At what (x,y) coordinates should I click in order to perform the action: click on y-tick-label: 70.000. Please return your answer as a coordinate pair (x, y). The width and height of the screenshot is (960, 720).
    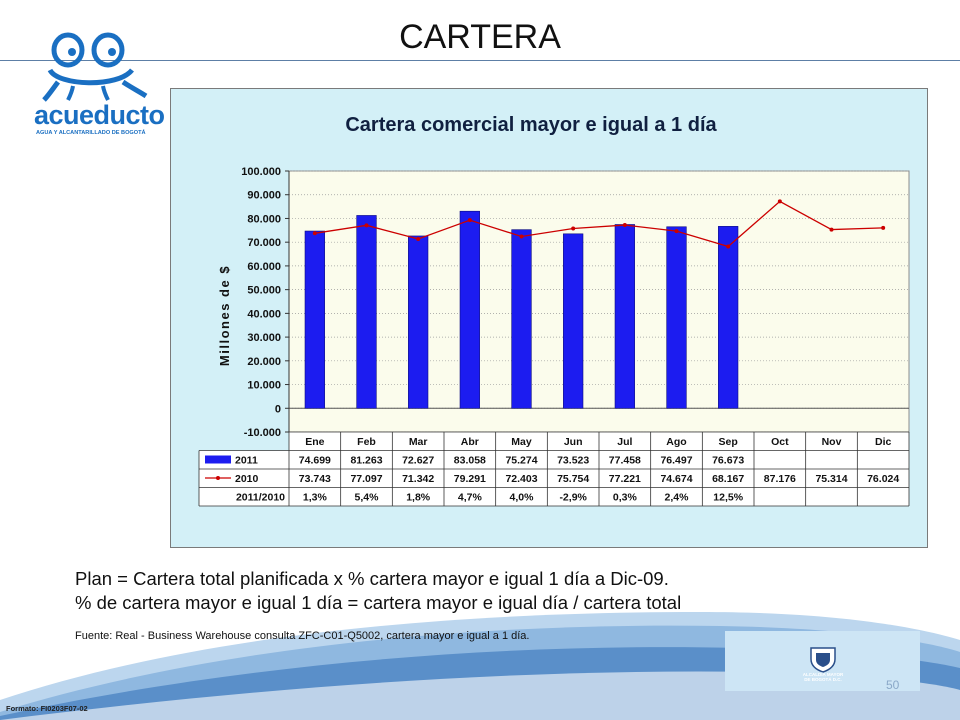
    Looking at the image, I should click on (264, 243).